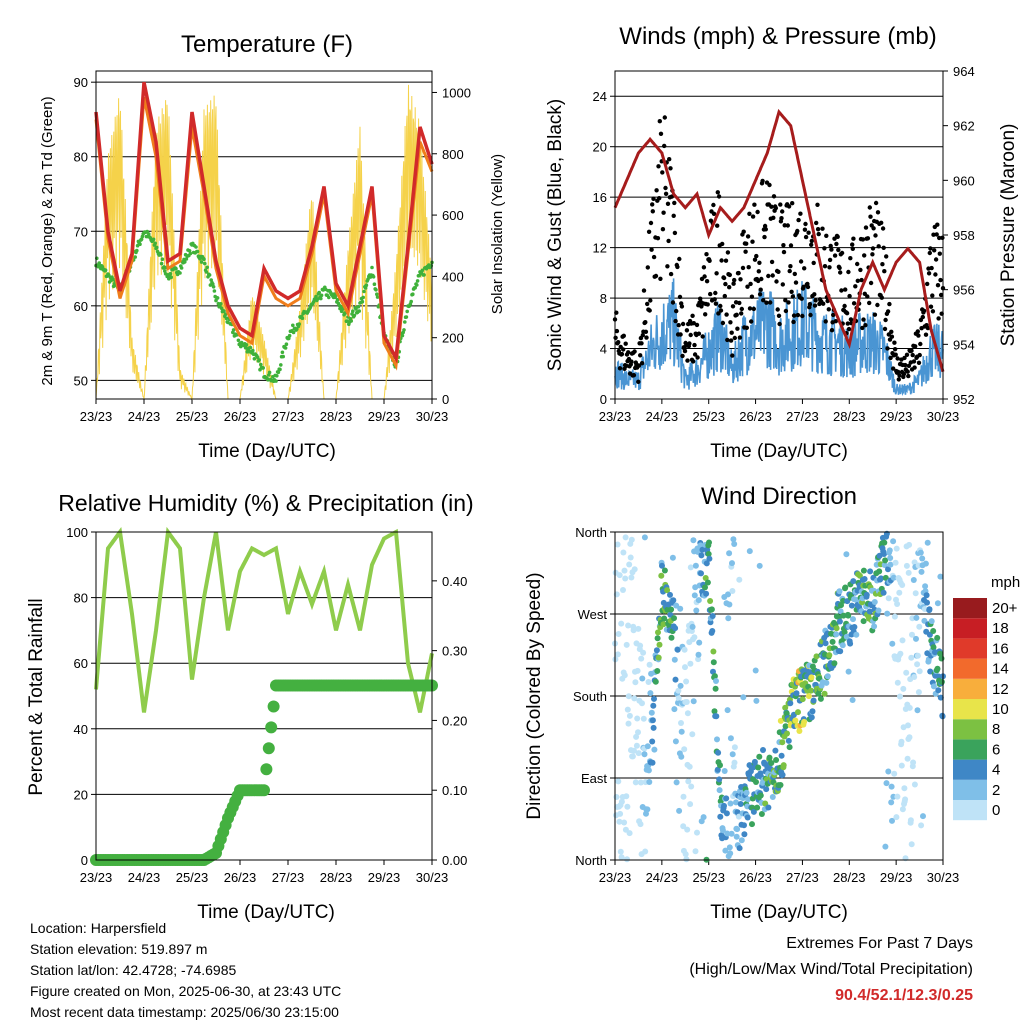 This screenshot has width=1024, height=1024. Describe the element at coordinates (970, 749) in the screenshot. I see `legend-swatch` at that location.